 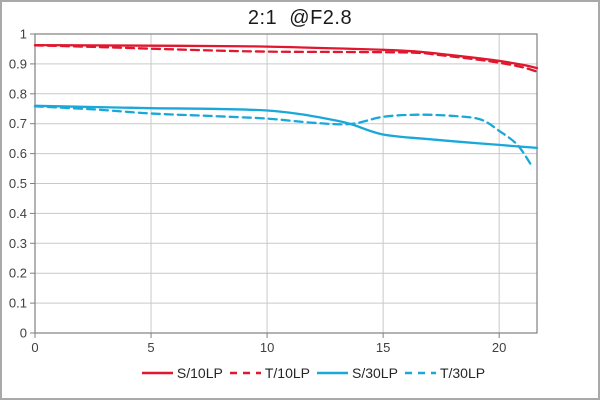 I want to click on legend-label: S/30LP, so click(x=375, y=373).